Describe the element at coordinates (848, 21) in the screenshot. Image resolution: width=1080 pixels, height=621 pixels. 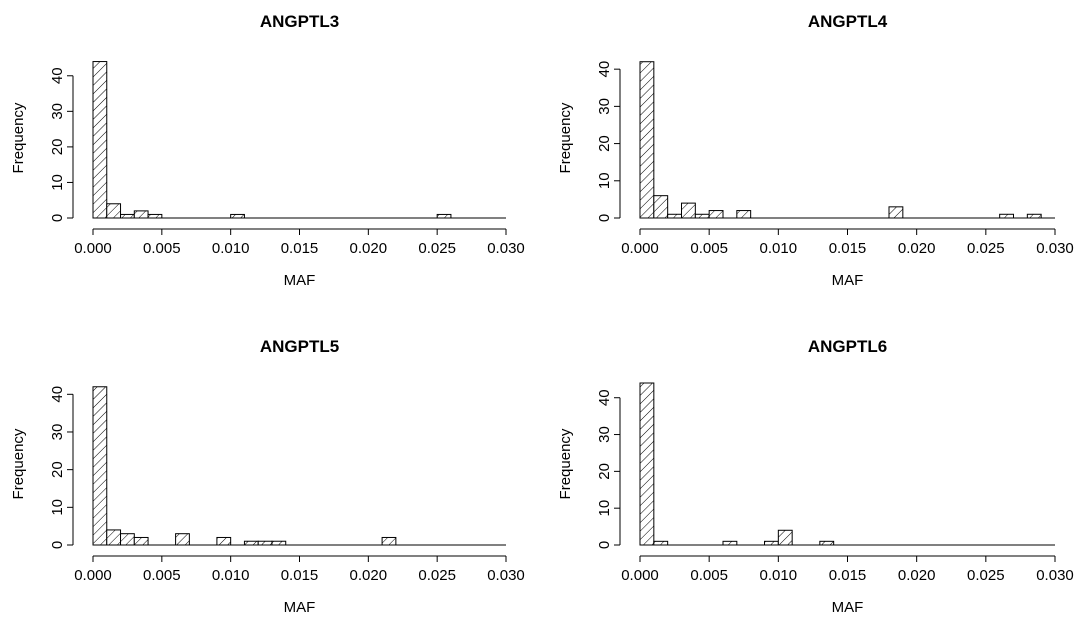
I see `chart-title: ANGPTL4` at that location.